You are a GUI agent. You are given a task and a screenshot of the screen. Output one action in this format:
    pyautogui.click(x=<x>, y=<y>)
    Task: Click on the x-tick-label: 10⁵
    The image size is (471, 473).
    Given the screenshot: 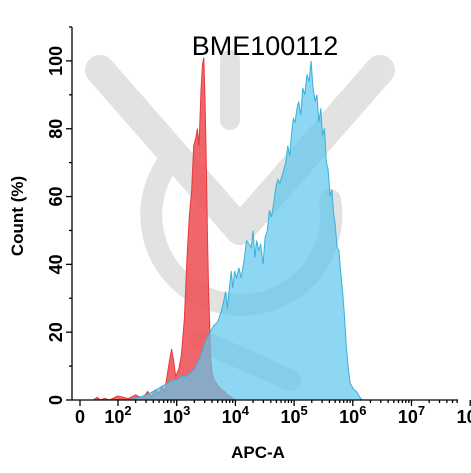 What is the action you would take?
    pyautogui.click(x=293, y=415)
    